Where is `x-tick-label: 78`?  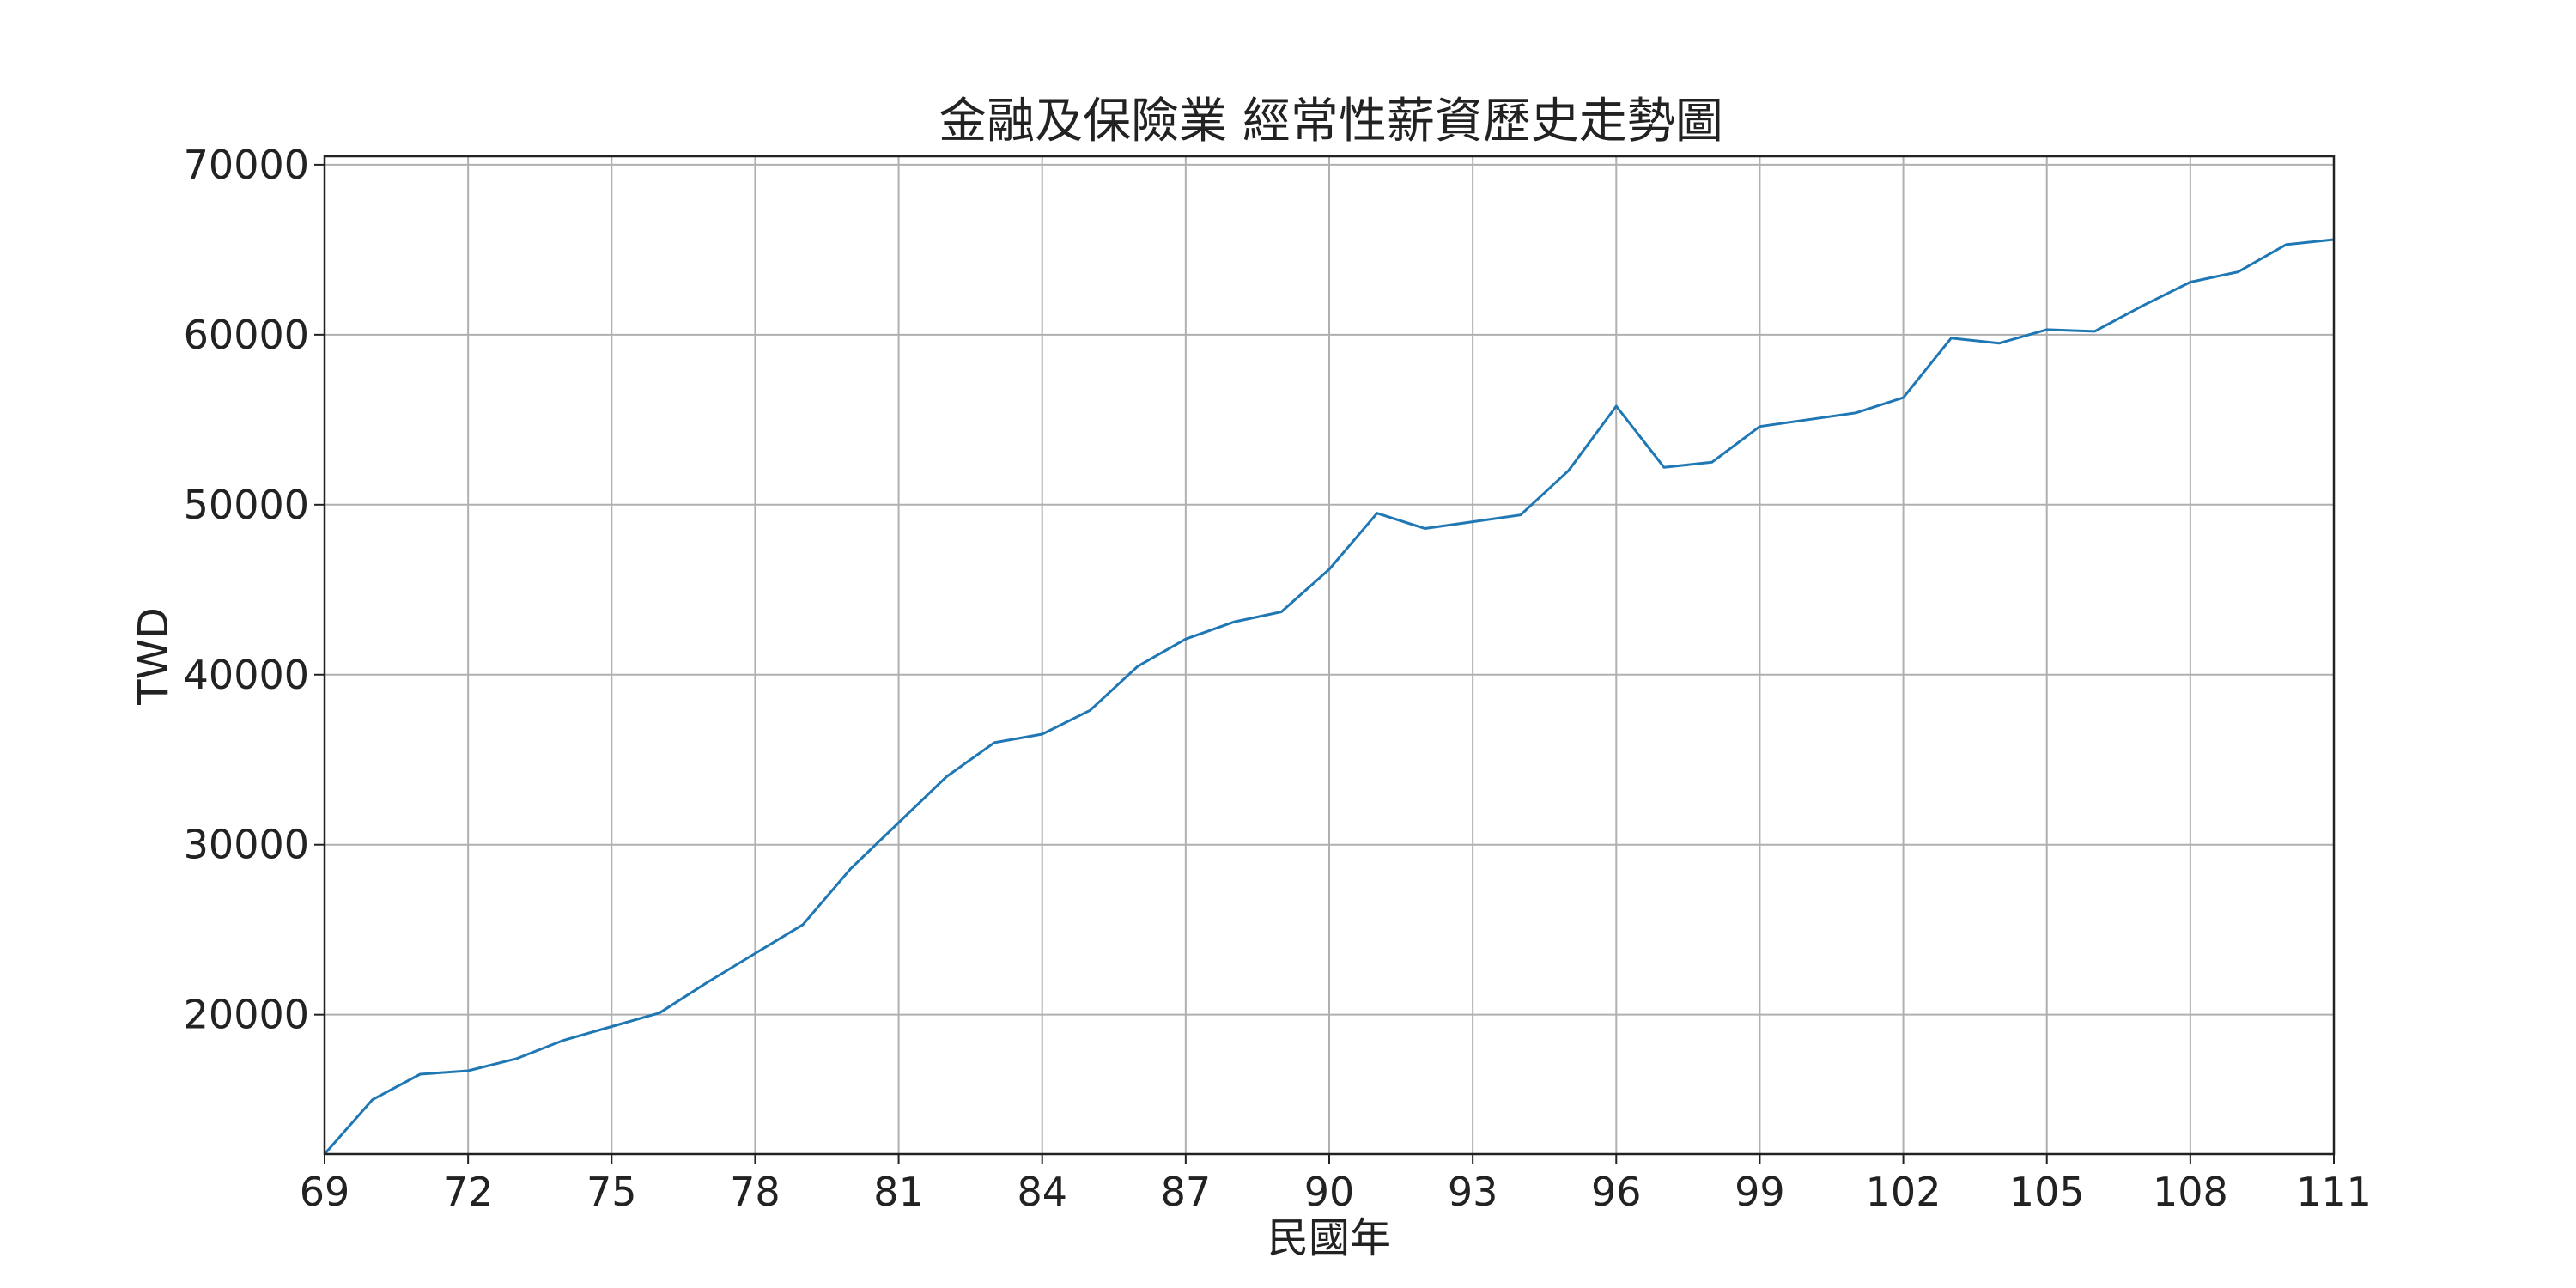 x-tick-label: 78 is located at coordinates (755, 1192).